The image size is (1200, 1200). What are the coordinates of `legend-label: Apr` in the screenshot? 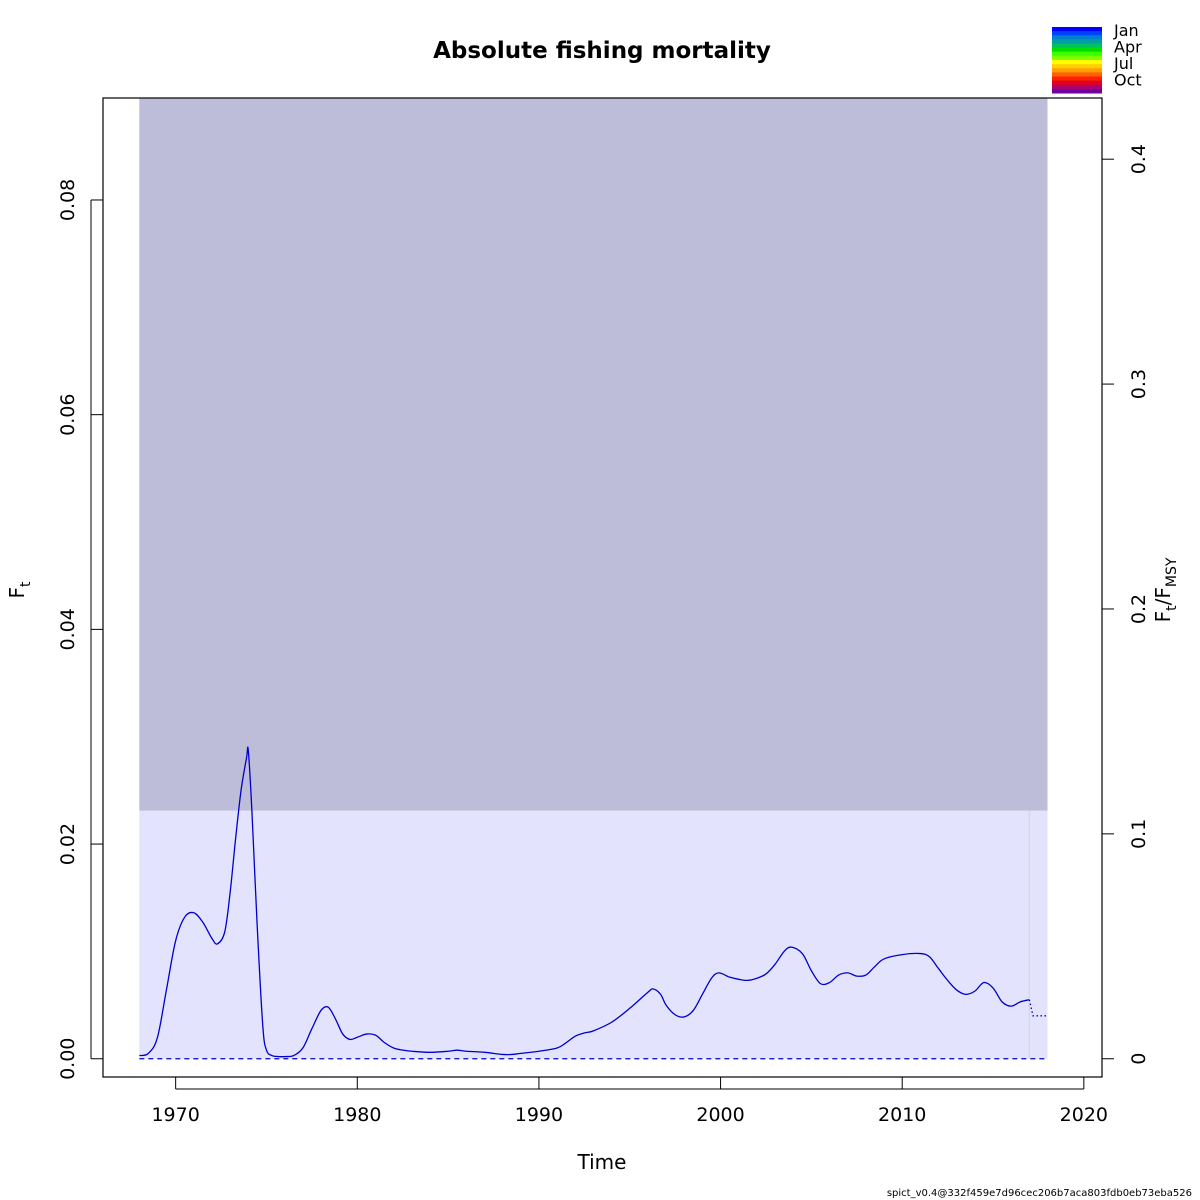 It's located at (1128, 47).